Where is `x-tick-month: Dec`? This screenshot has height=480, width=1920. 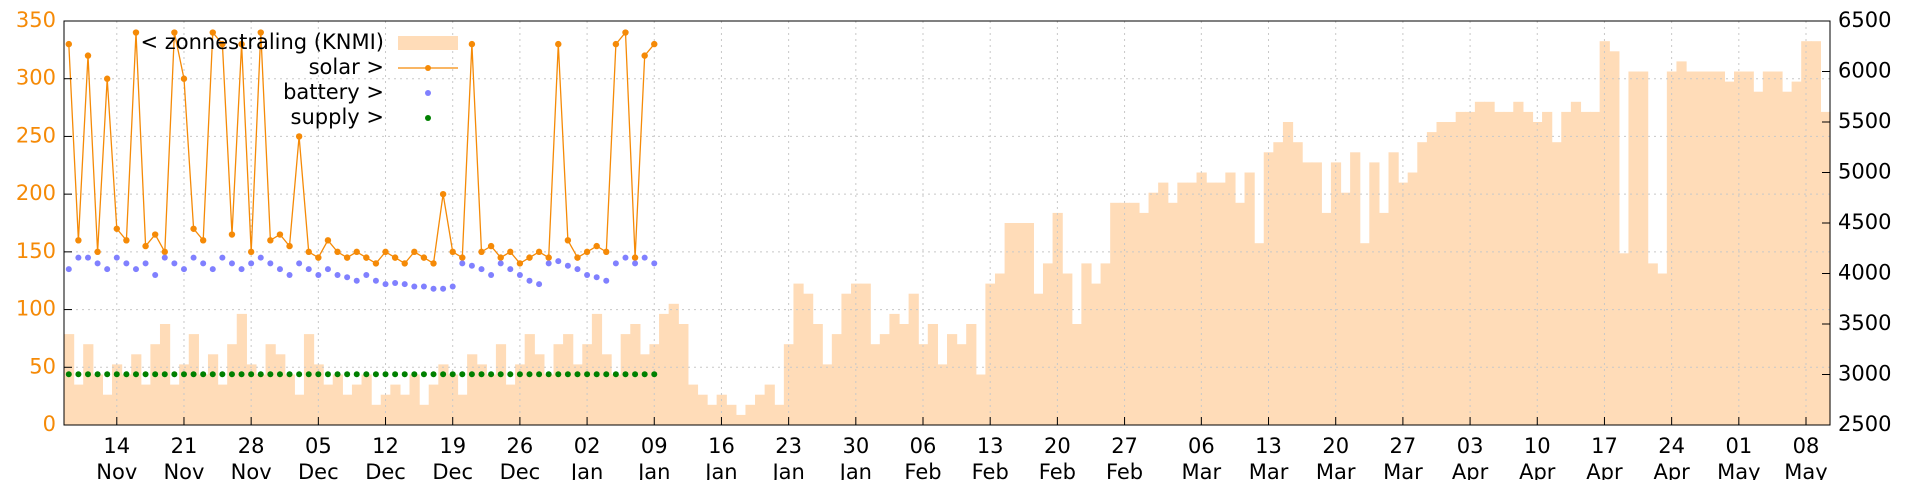
x-tick-month: Dec is located at coordinates (318, 470).